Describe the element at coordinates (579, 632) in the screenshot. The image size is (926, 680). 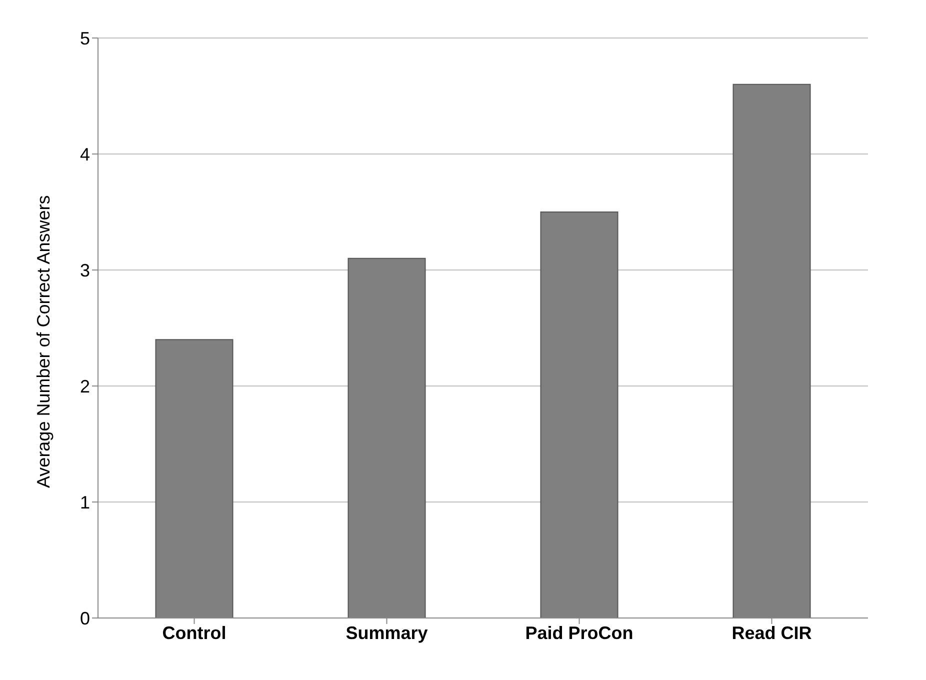
I see `x-tick-label: Paid ProCon` at that location.